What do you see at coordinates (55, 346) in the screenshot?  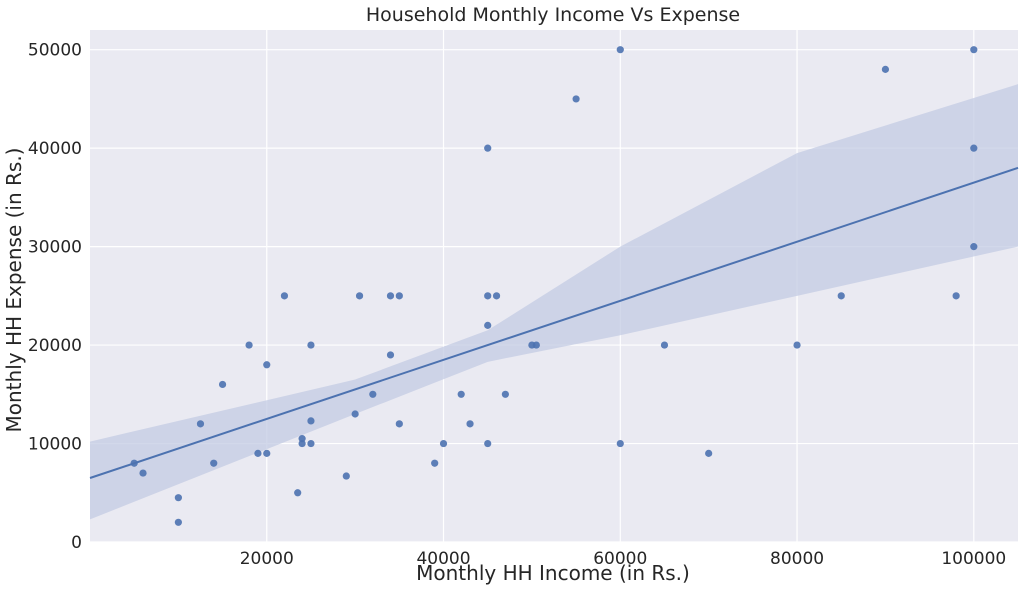 I see `y-tick-label: 20000` at bounding box center [55, 346].